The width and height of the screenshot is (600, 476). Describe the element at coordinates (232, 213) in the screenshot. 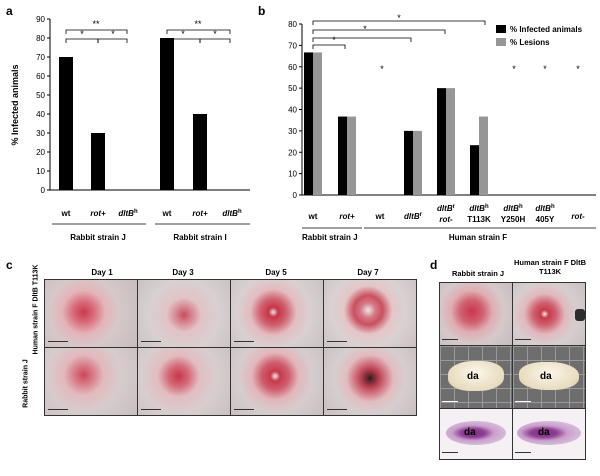

I see `a-xtick-6: dltBh` at that location.